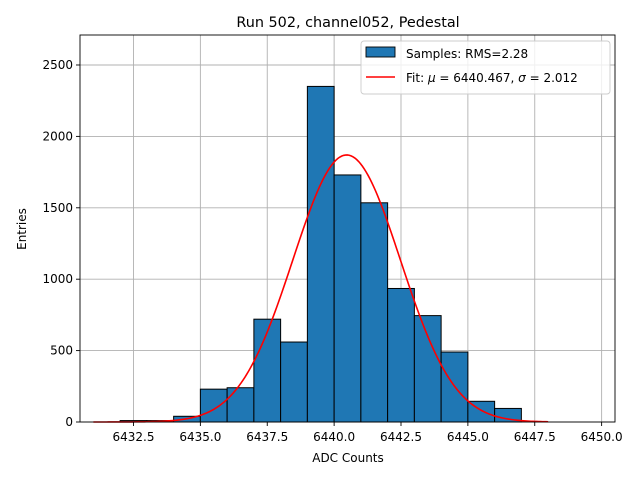  I want to click on x-tick-label: 6445.0, so click(468, 437).